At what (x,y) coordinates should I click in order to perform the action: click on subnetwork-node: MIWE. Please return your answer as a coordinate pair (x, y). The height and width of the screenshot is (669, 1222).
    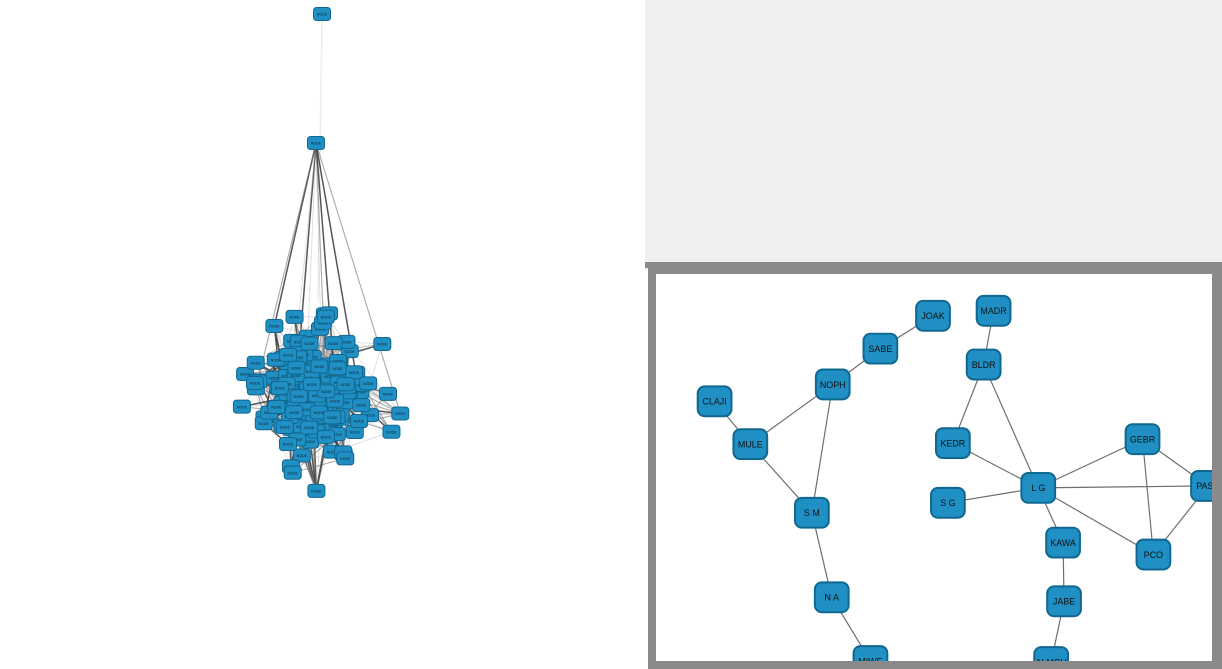
    Looking at the image, I should click on (870, 653).